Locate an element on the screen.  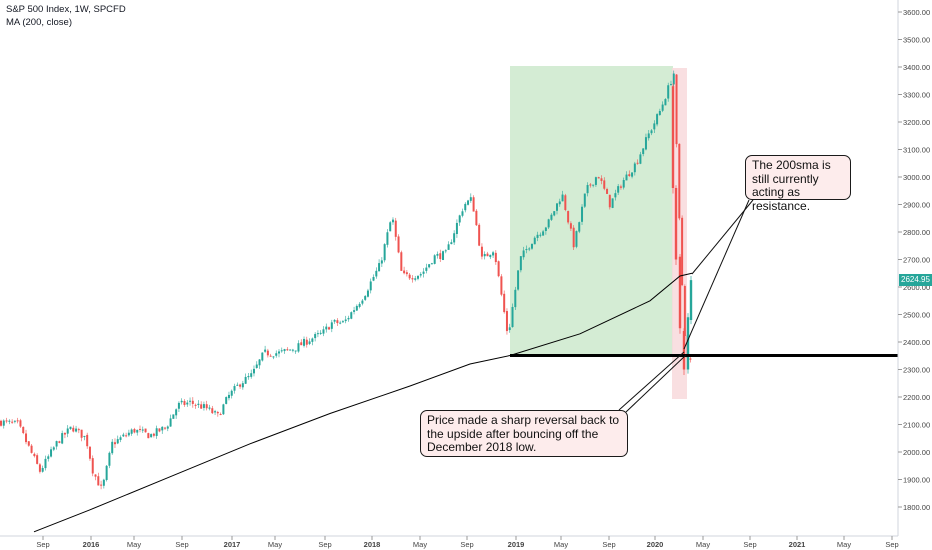
last-price-tag: 2624.95 is located at coordinates (915, 280).